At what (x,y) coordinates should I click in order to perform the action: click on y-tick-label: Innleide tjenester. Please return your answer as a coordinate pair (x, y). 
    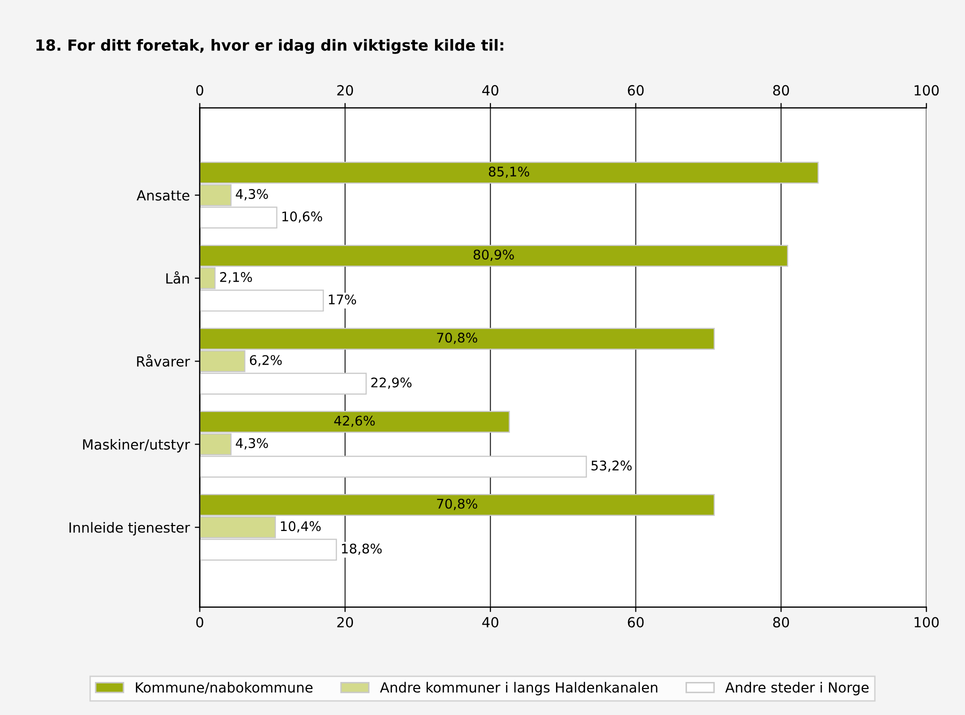
    Looking at the image, I should click on (130, 529).